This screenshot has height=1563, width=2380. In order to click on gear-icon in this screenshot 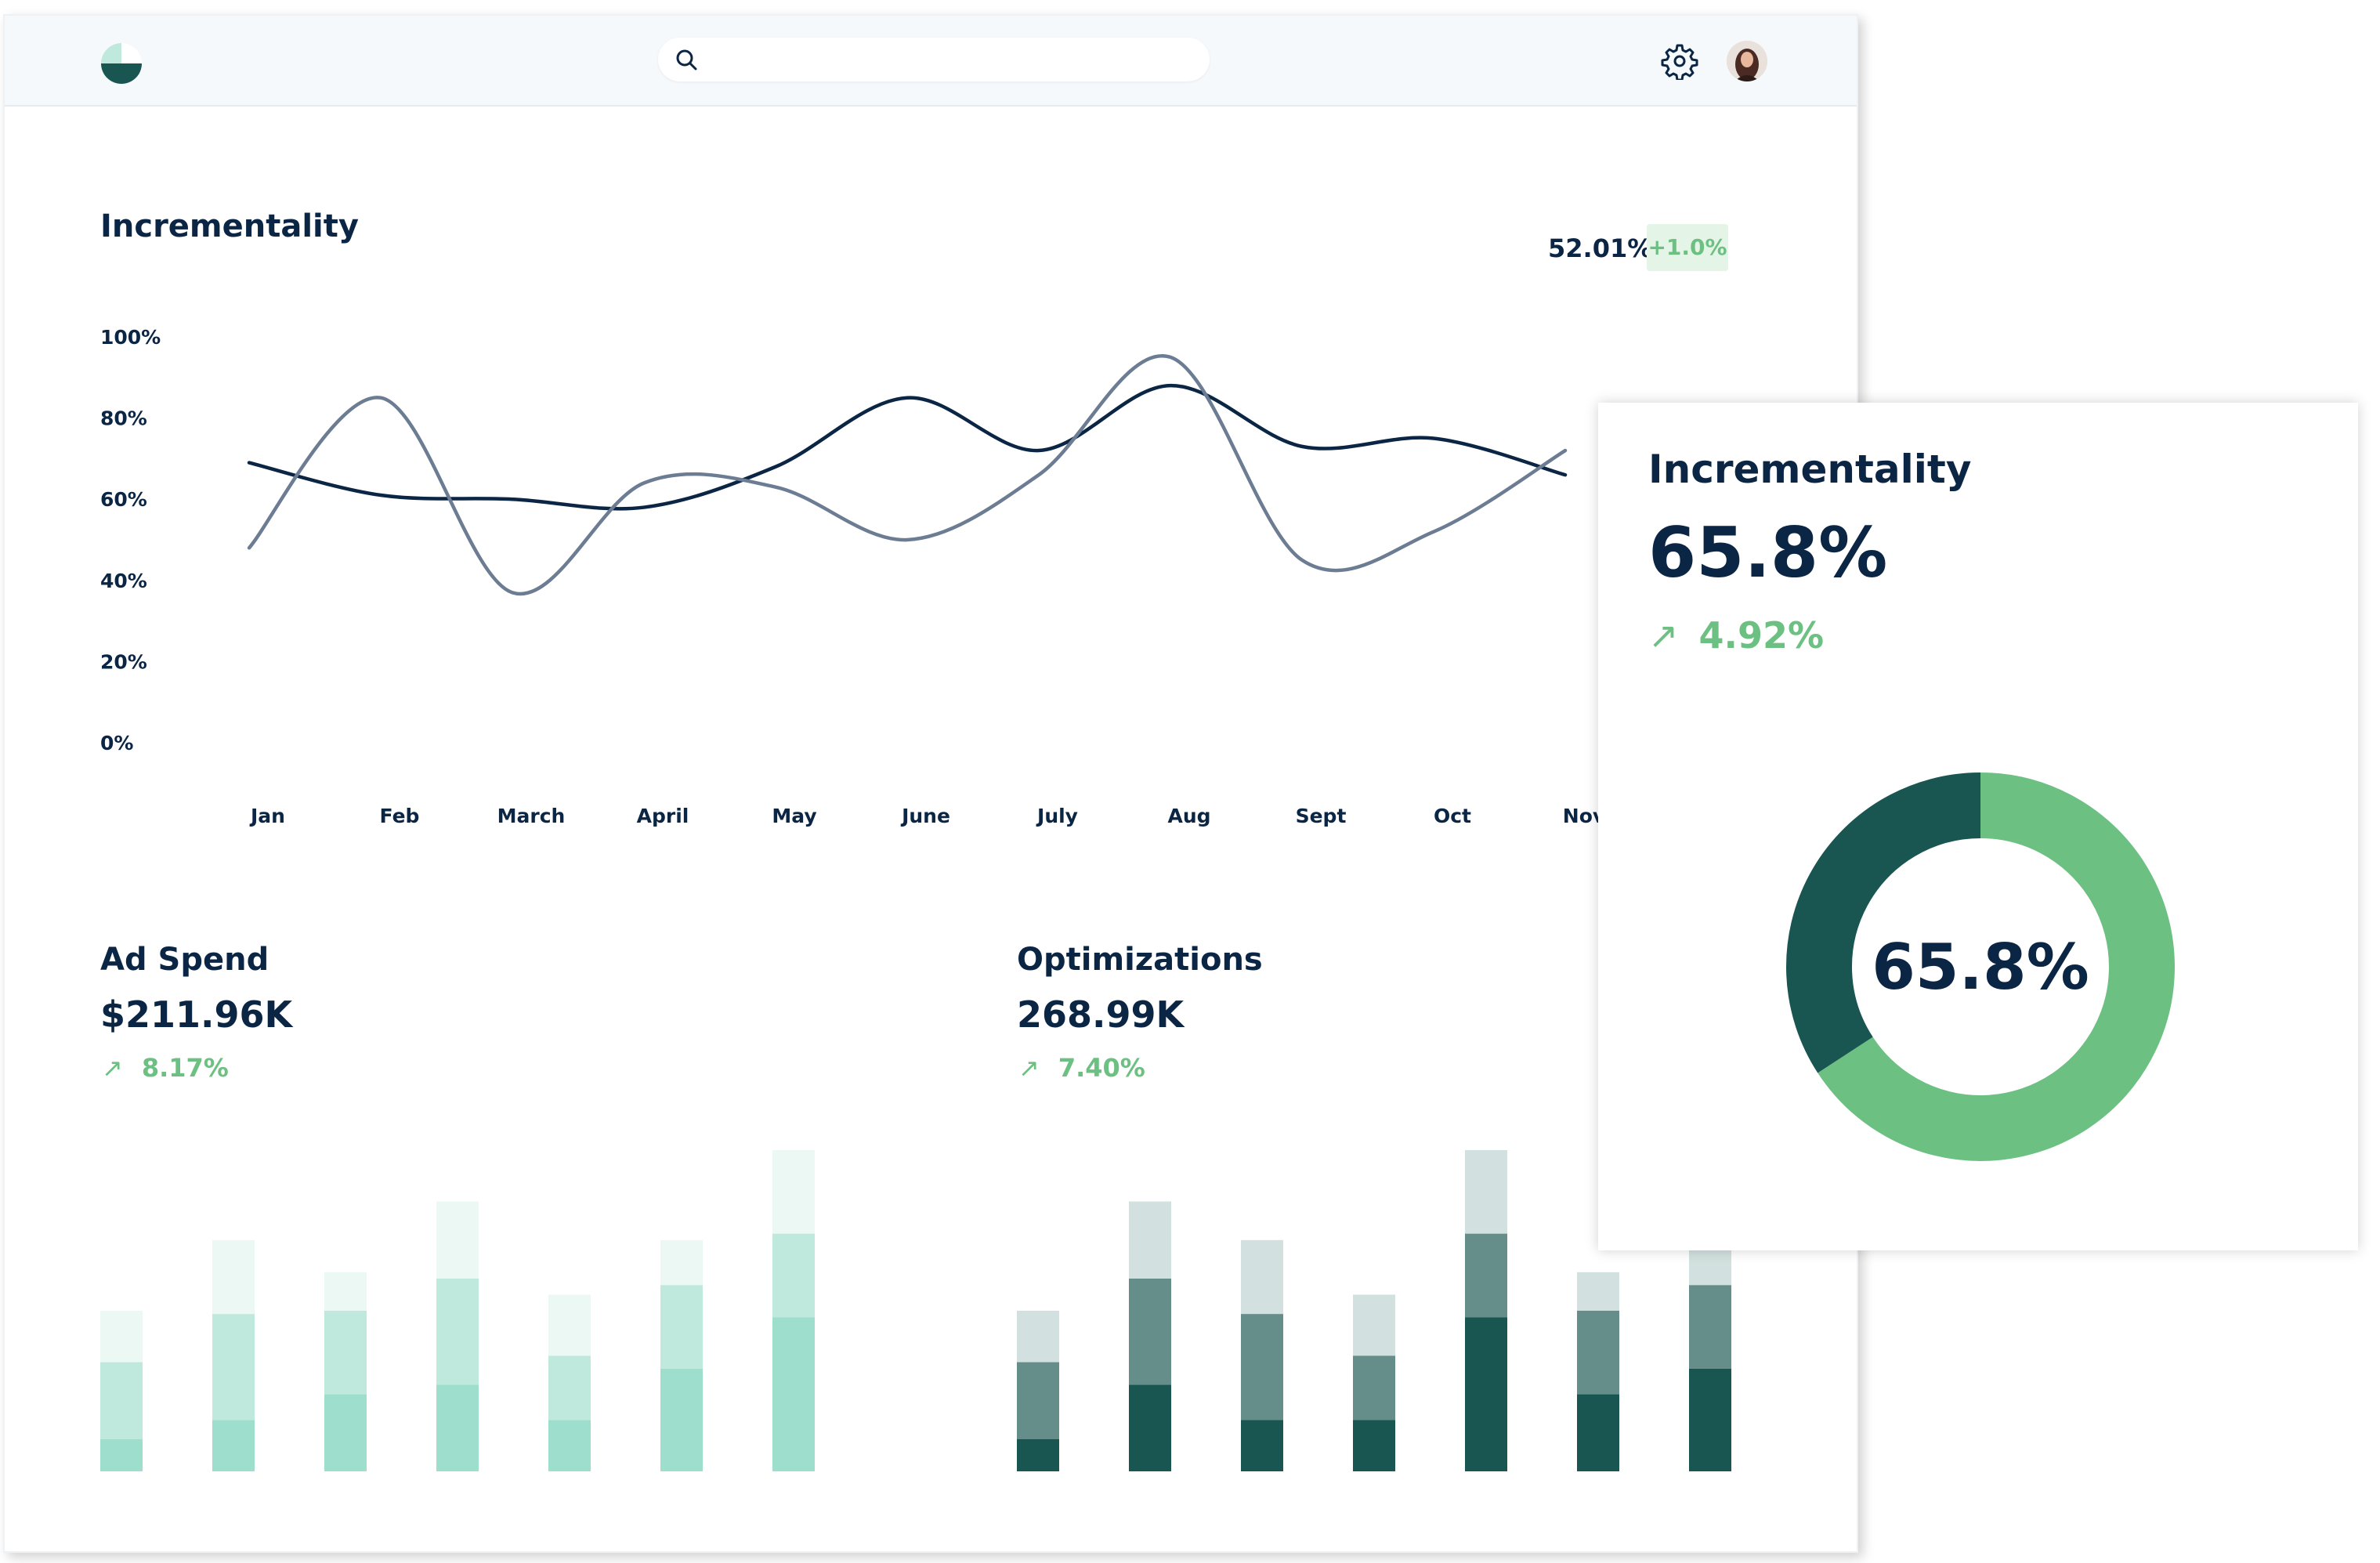, I will do `click(1679, 61)`.